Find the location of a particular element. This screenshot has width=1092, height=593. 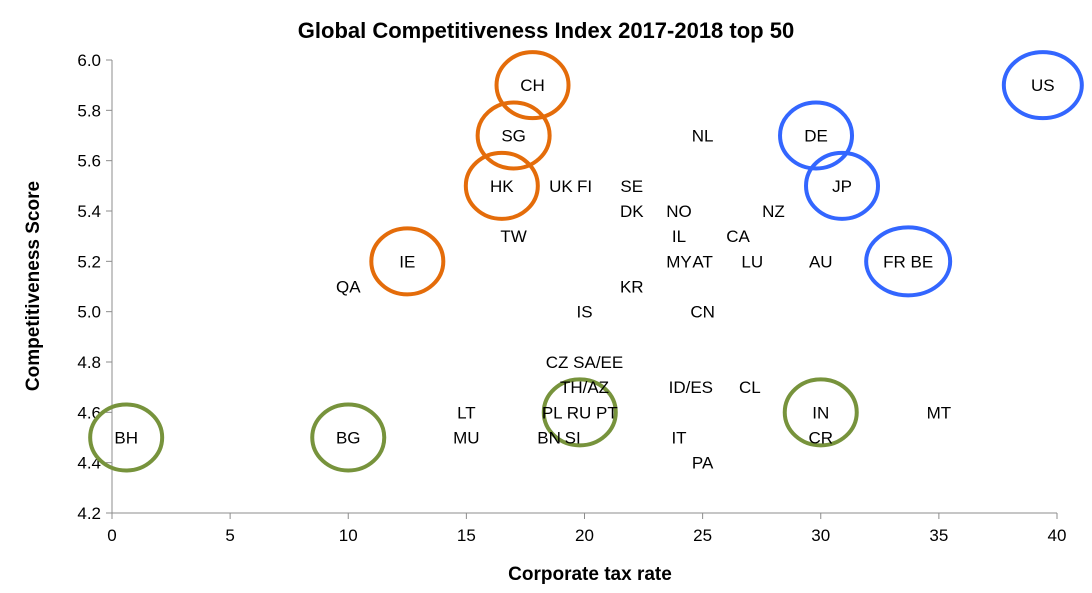

point-label: MY is located at coordinates (679, 261).